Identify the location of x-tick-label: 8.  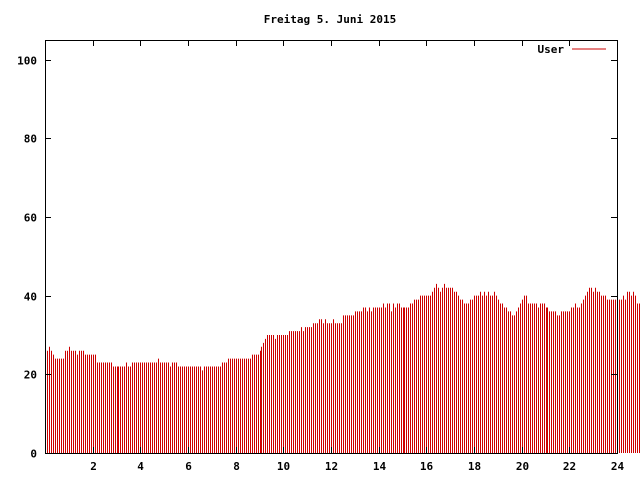
(236, 466).